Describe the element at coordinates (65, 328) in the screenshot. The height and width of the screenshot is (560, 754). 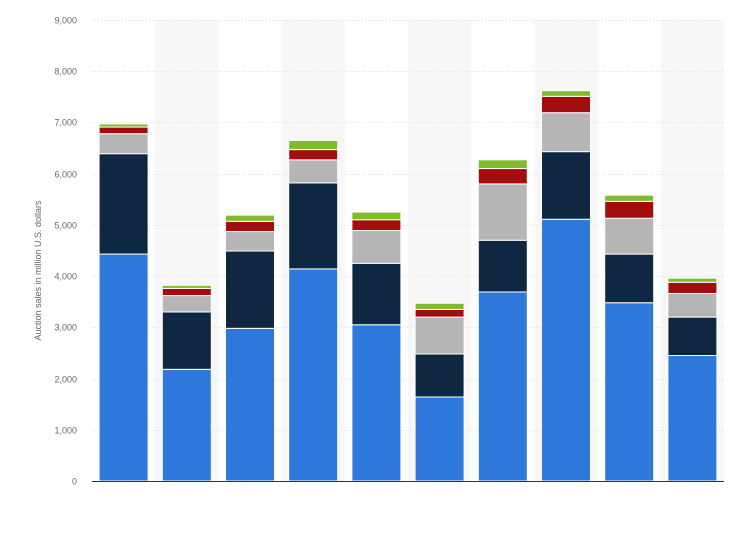
I see `y-tick-label: 3,000` at that location.